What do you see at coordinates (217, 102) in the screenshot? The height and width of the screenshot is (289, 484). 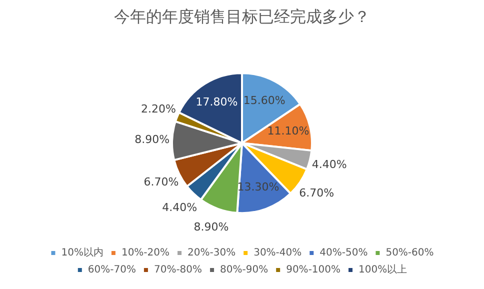 I see `data-label: 17.80%` at bounding box center [217, 102].